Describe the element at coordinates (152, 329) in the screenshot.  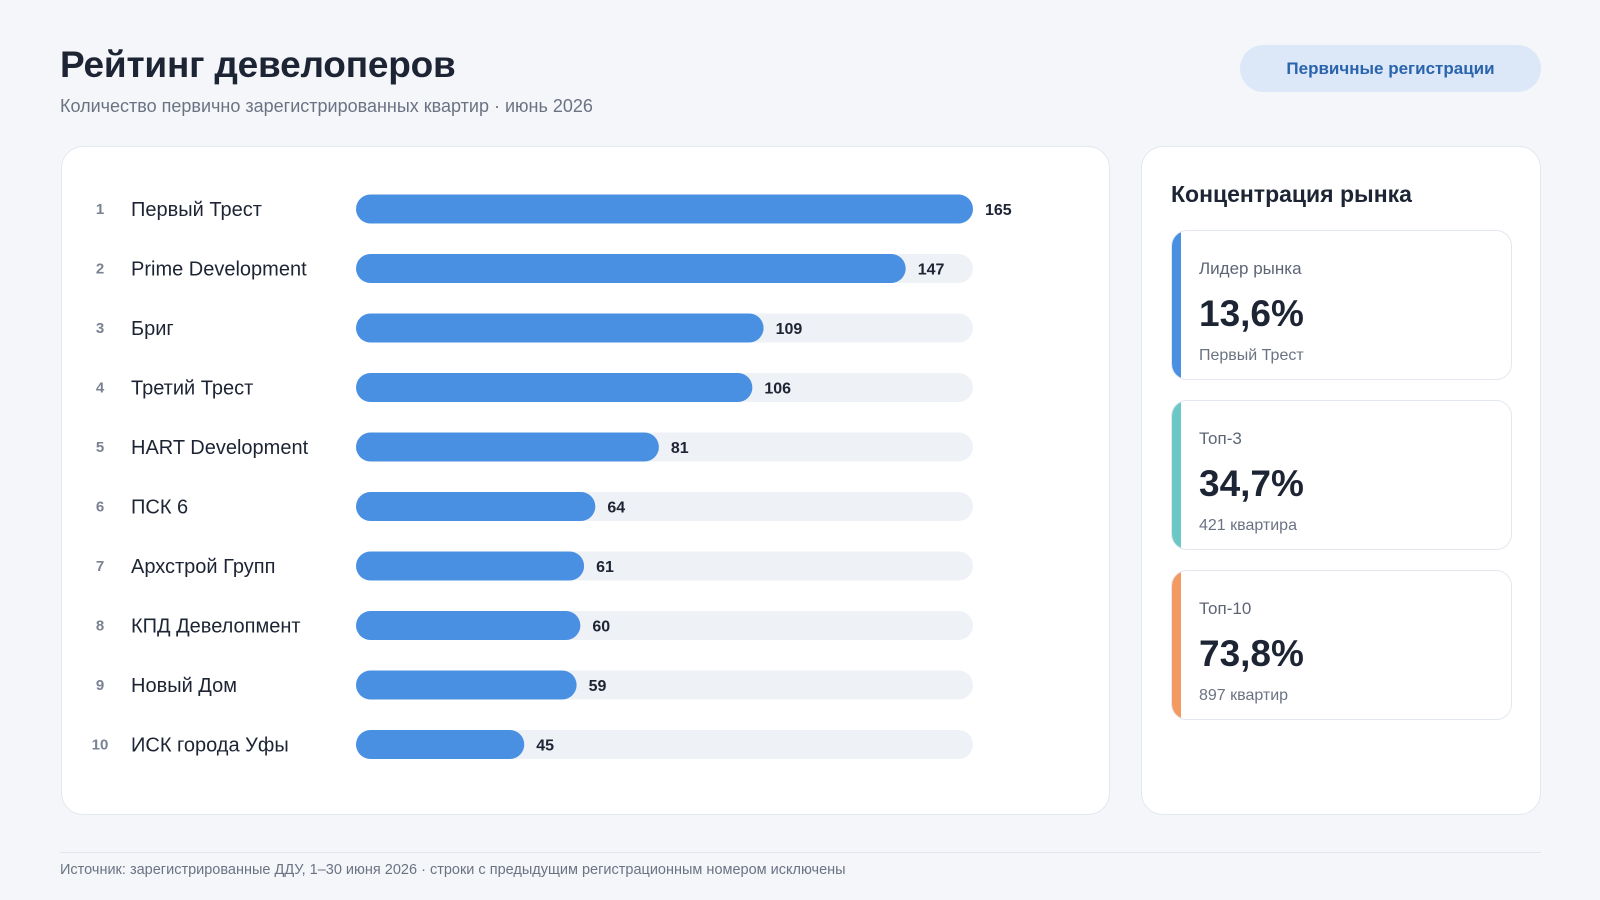
I see `developer-name-label: Бриг` at that location.